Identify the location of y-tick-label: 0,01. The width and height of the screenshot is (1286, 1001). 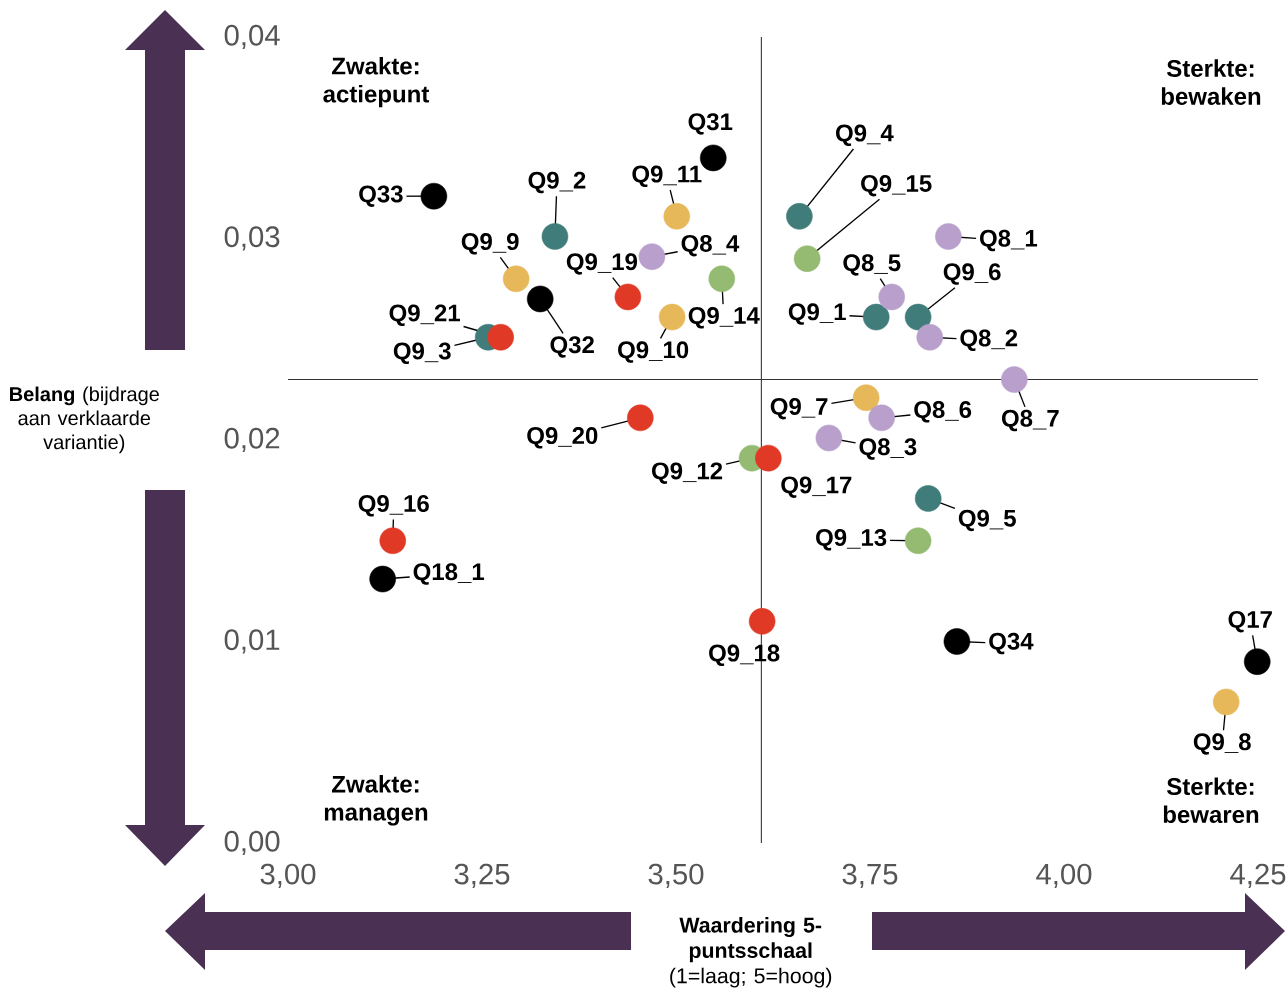
(252, 641).